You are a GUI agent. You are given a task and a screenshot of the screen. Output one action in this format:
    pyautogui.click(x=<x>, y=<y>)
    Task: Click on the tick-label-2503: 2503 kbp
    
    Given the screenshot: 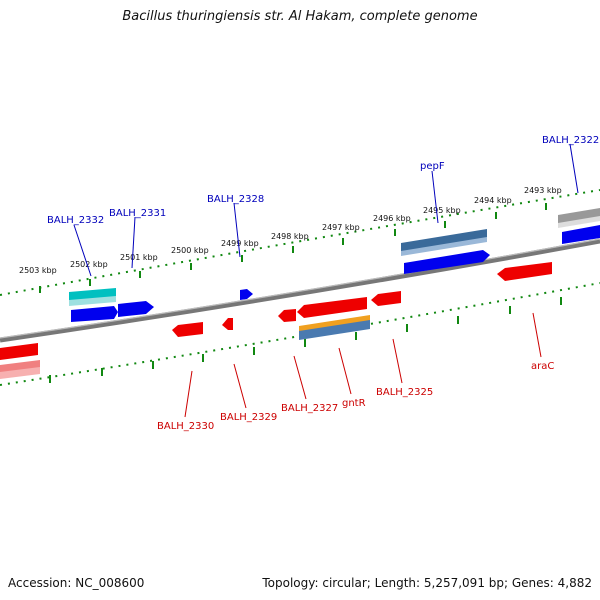 What is the action you would take?
    pyautogui.click(x=38, y=270)
    